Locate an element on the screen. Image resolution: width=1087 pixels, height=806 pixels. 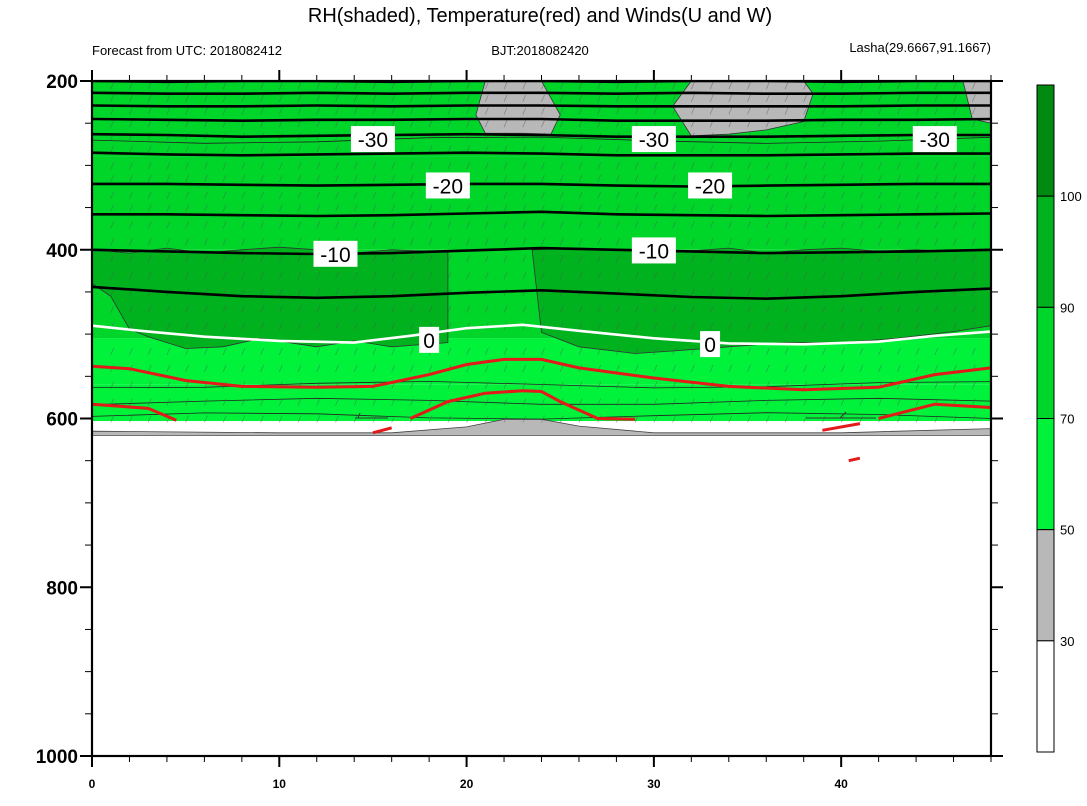
rh-band-upper is located at coordinates (541, 203).